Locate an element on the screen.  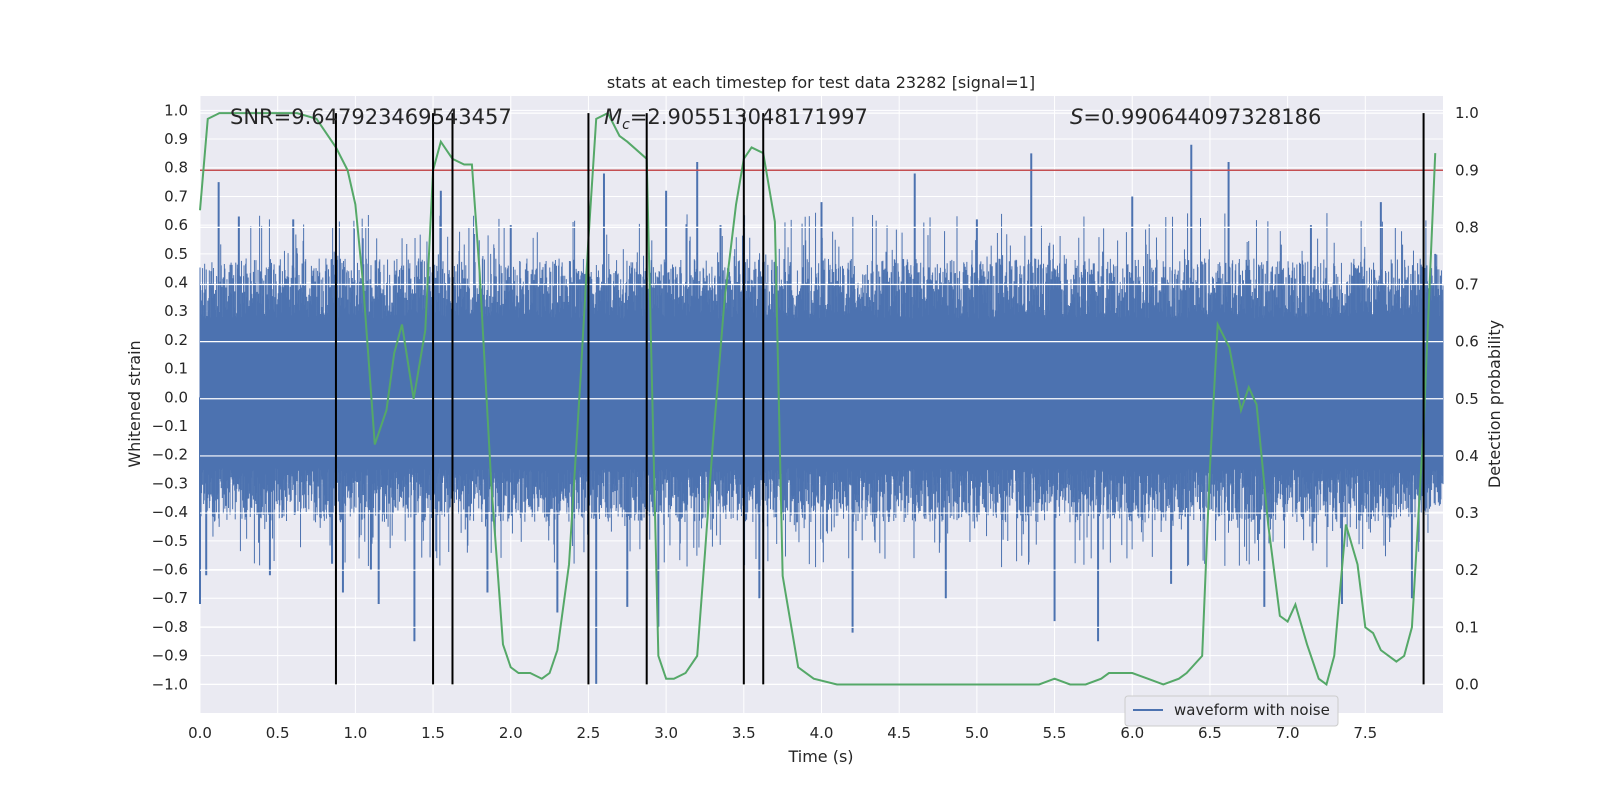
mc-value: =2.905513048171997 is located at coordinates (749, 117).